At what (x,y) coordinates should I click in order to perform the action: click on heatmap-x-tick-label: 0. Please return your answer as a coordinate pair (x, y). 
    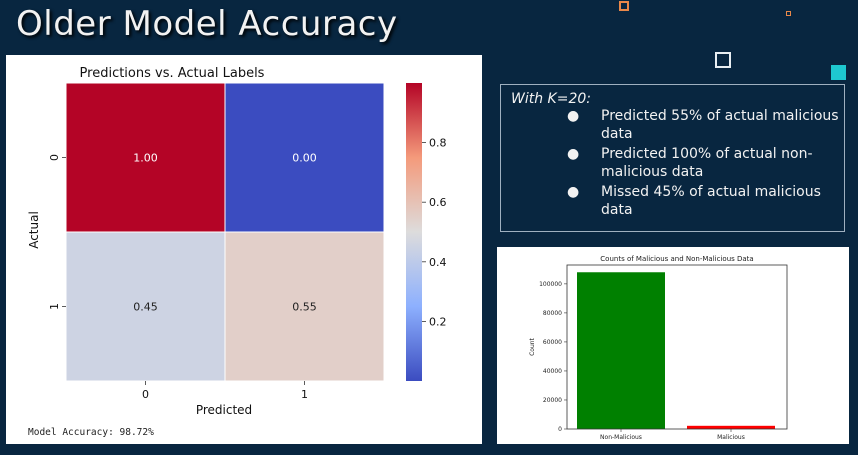
    Looking at the image, I should click on (145, 394).